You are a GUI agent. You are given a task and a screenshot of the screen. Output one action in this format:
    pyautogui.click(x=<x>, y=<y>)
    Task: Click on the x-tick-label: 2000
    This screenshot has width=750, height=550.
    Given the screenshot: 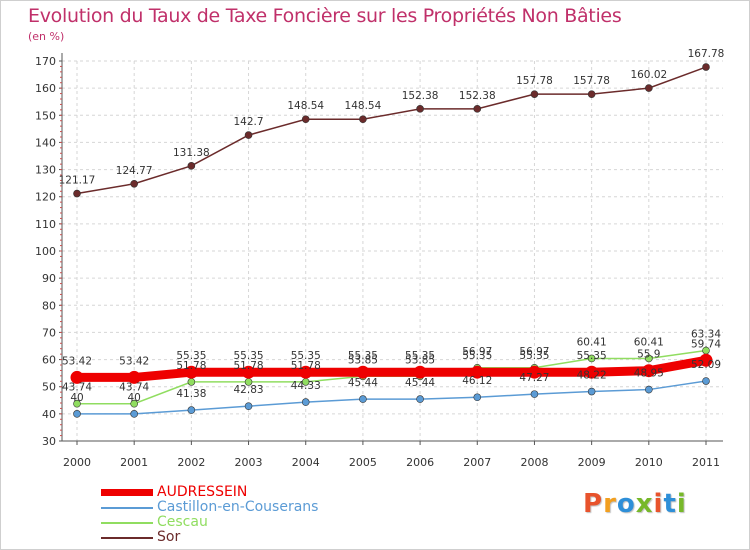 What is the action you would take?
    pyautogui.click(x=77, y=462)
    